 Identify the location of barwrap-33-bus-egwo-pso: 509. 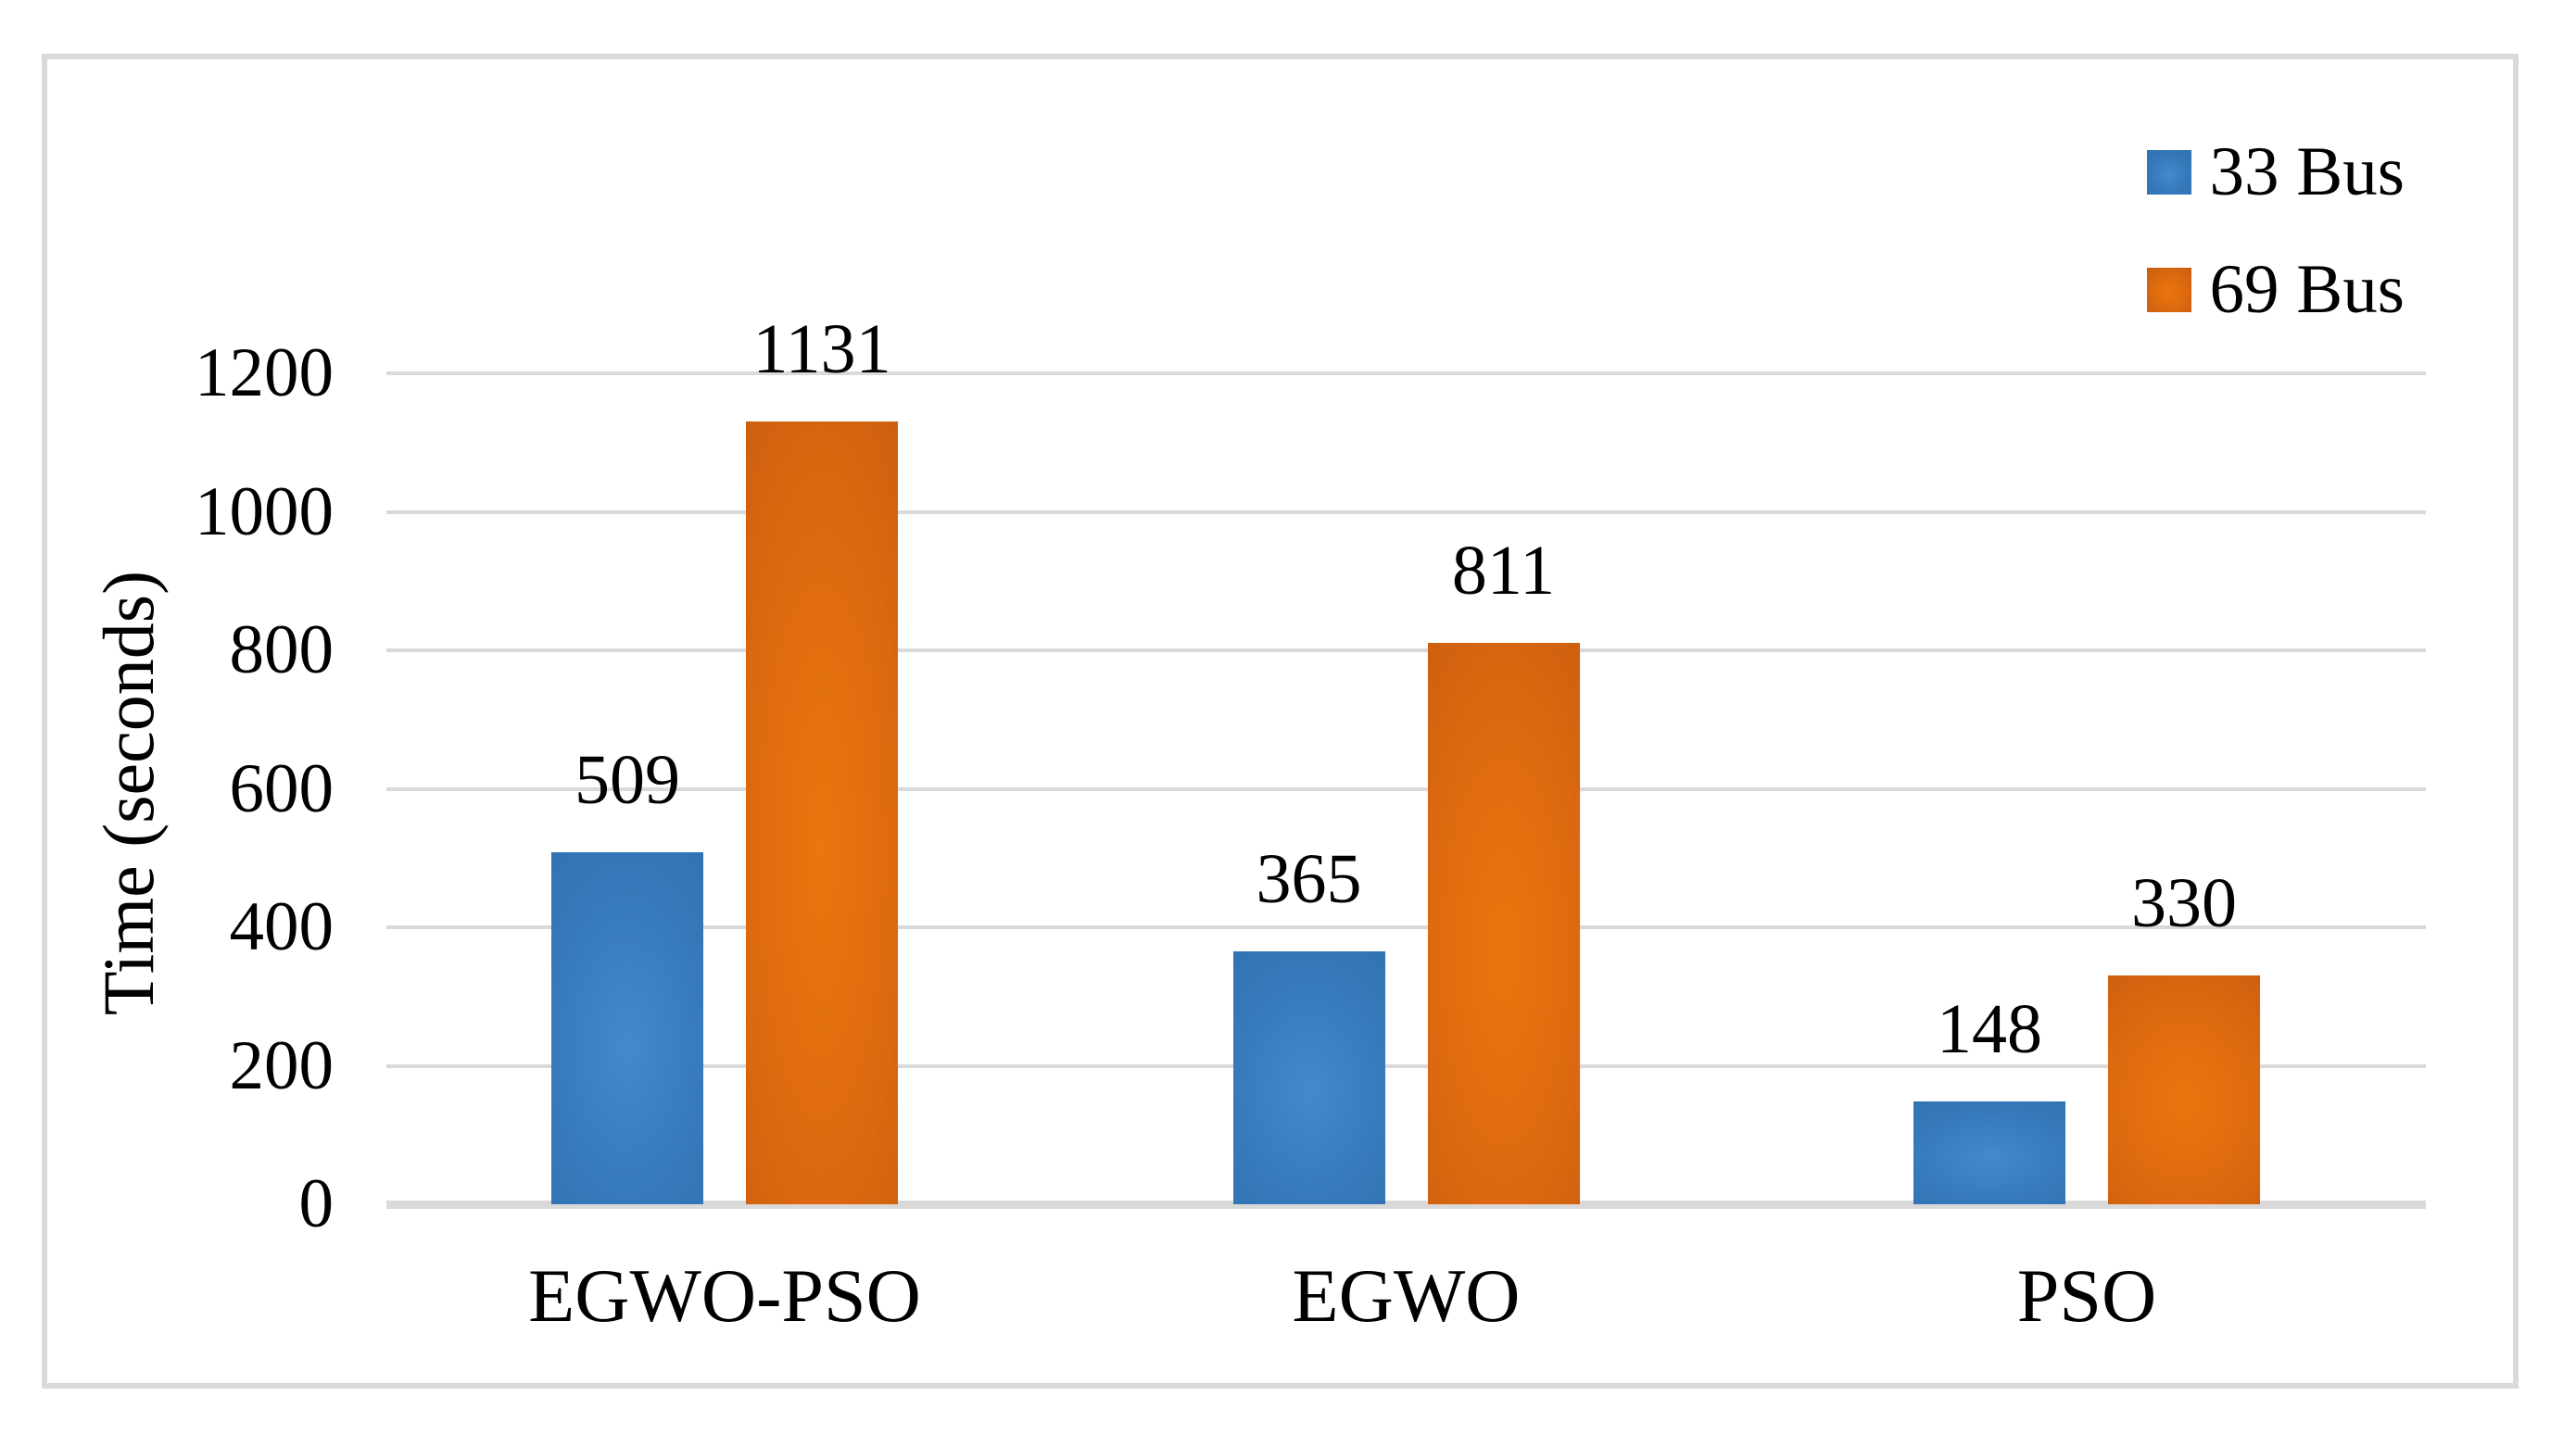
(626, 972).